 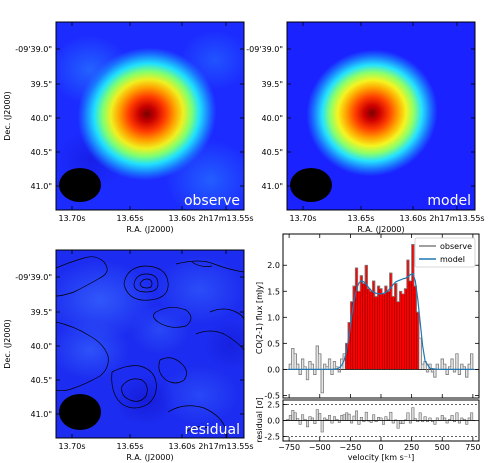 What do you see at coordinates (449, 201) in the screenshot?
I see `model-panel-label: model` at bounding box center [449, 201].